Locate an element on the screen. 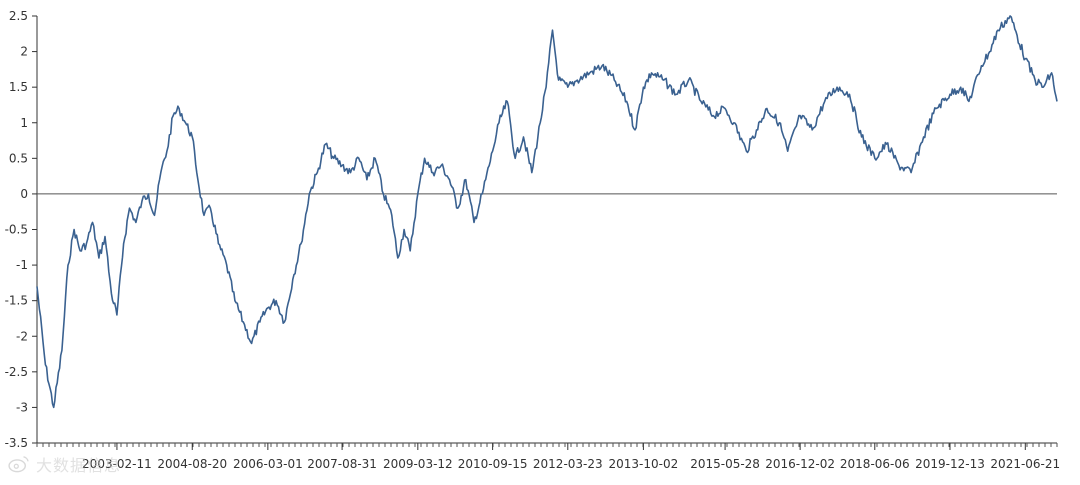 This screenshot has width=1080, height=485. watermark: 大数据信息 is located at coordinates (78, 464).